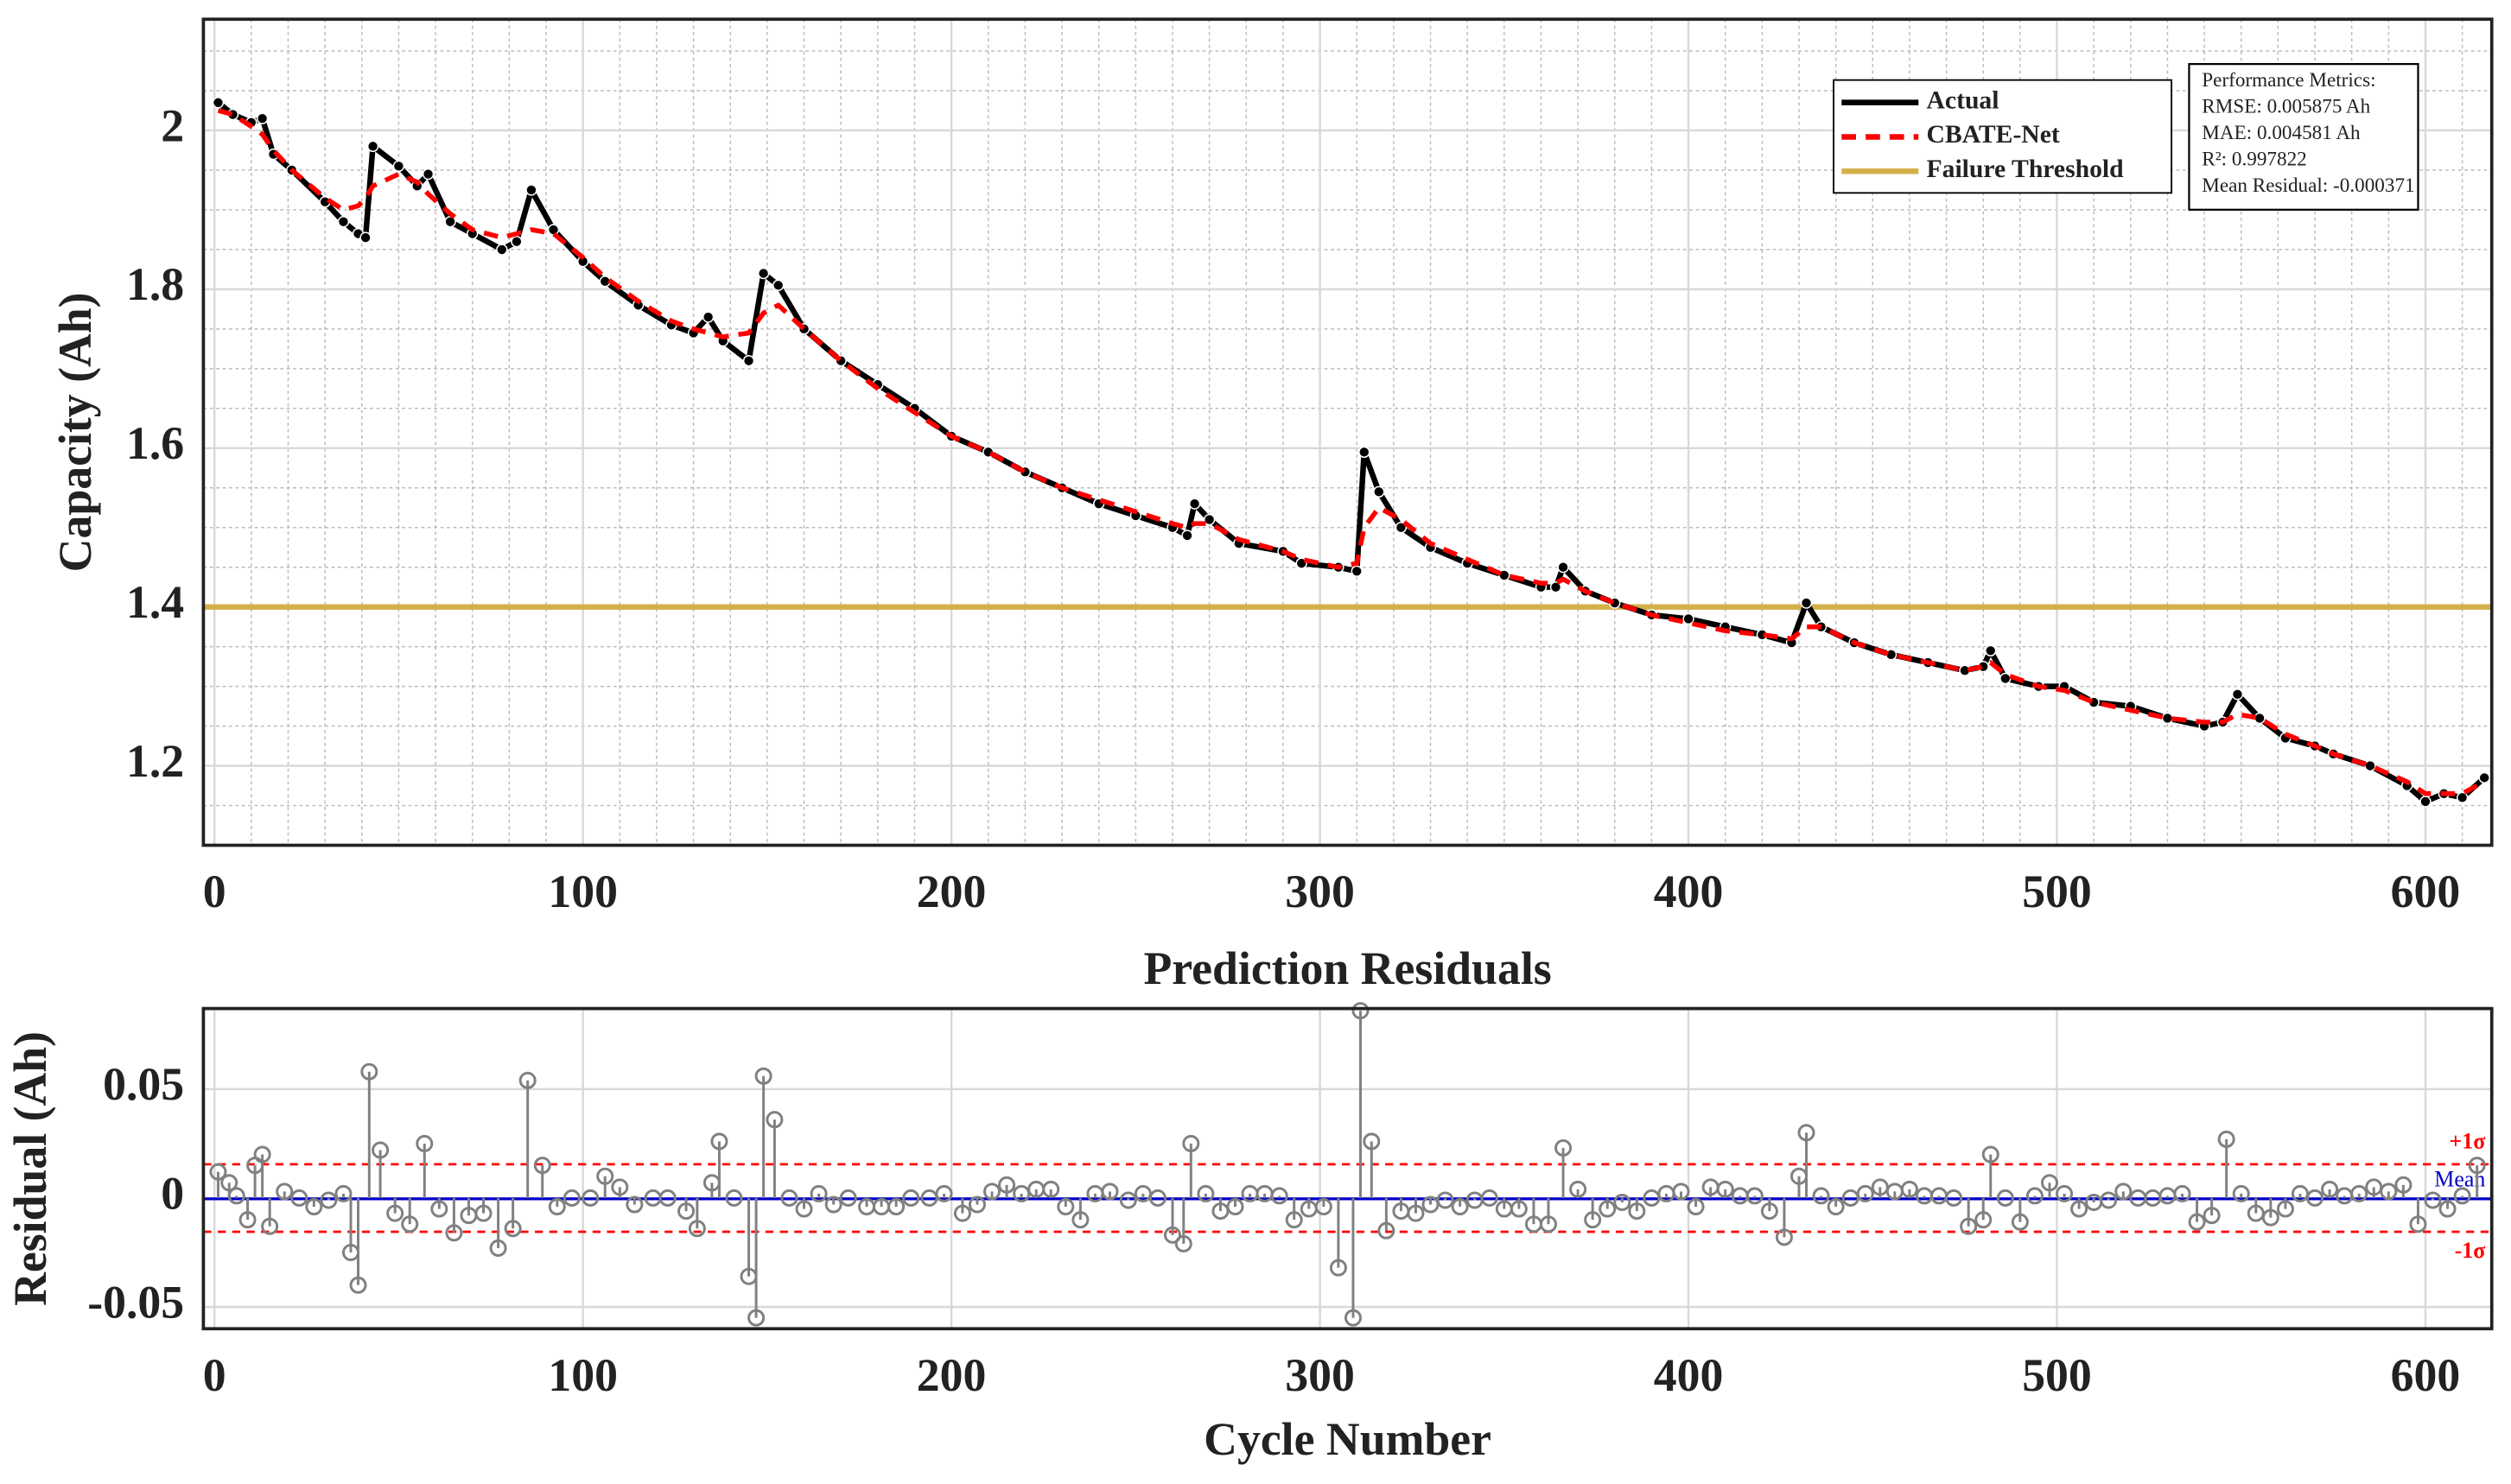  Describe the element at coordinates (1993, 135) in the screenshot. I see `legend-label: CBATE-Net` at that location.